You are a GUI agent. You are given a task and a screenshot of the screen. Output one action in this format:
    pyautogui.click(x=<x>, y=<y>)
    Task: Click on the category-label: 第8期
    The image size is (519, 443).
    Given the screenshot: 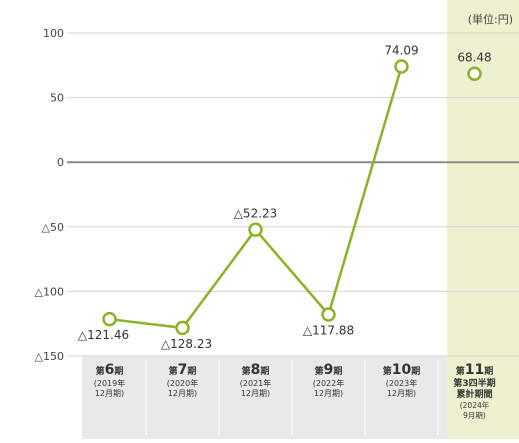 What is the action you would take?
    pyautogui.click(x=256, y=370)
    